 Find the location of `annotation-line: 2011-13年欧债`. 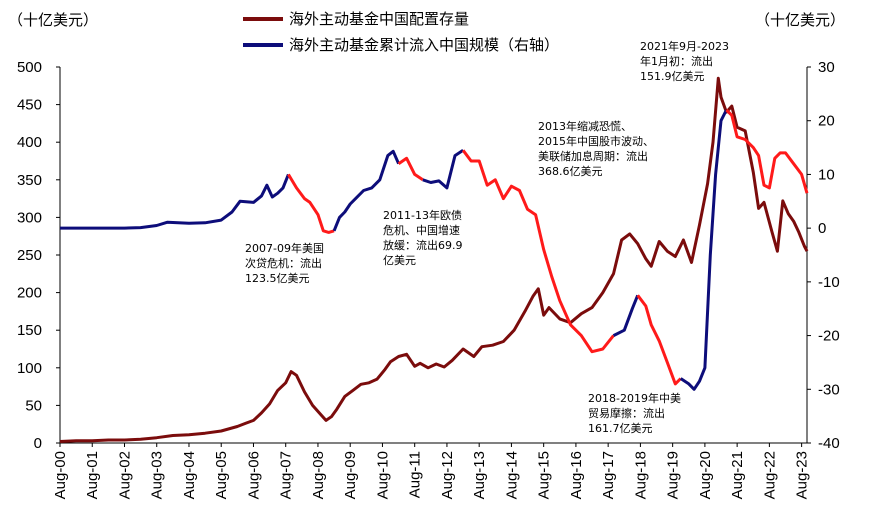

annotation-line: 2011-13年欧债 is located at coordinates (422, 215).